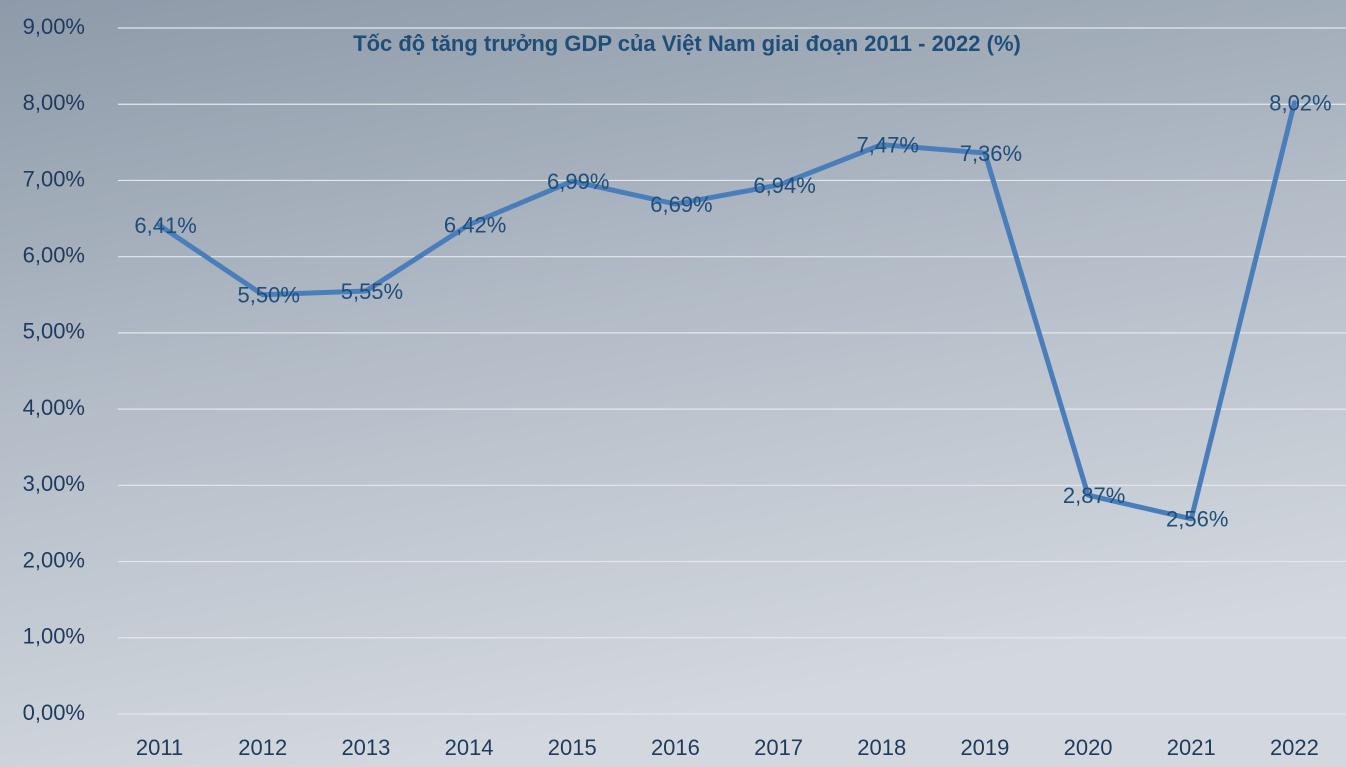 Image resolution: width=1346 pixels, height=767 pixels. What do you see at coordinates (269, 295) in the screenshot?
I see `data-label: 5,50%` at bounding box center [269, 295].